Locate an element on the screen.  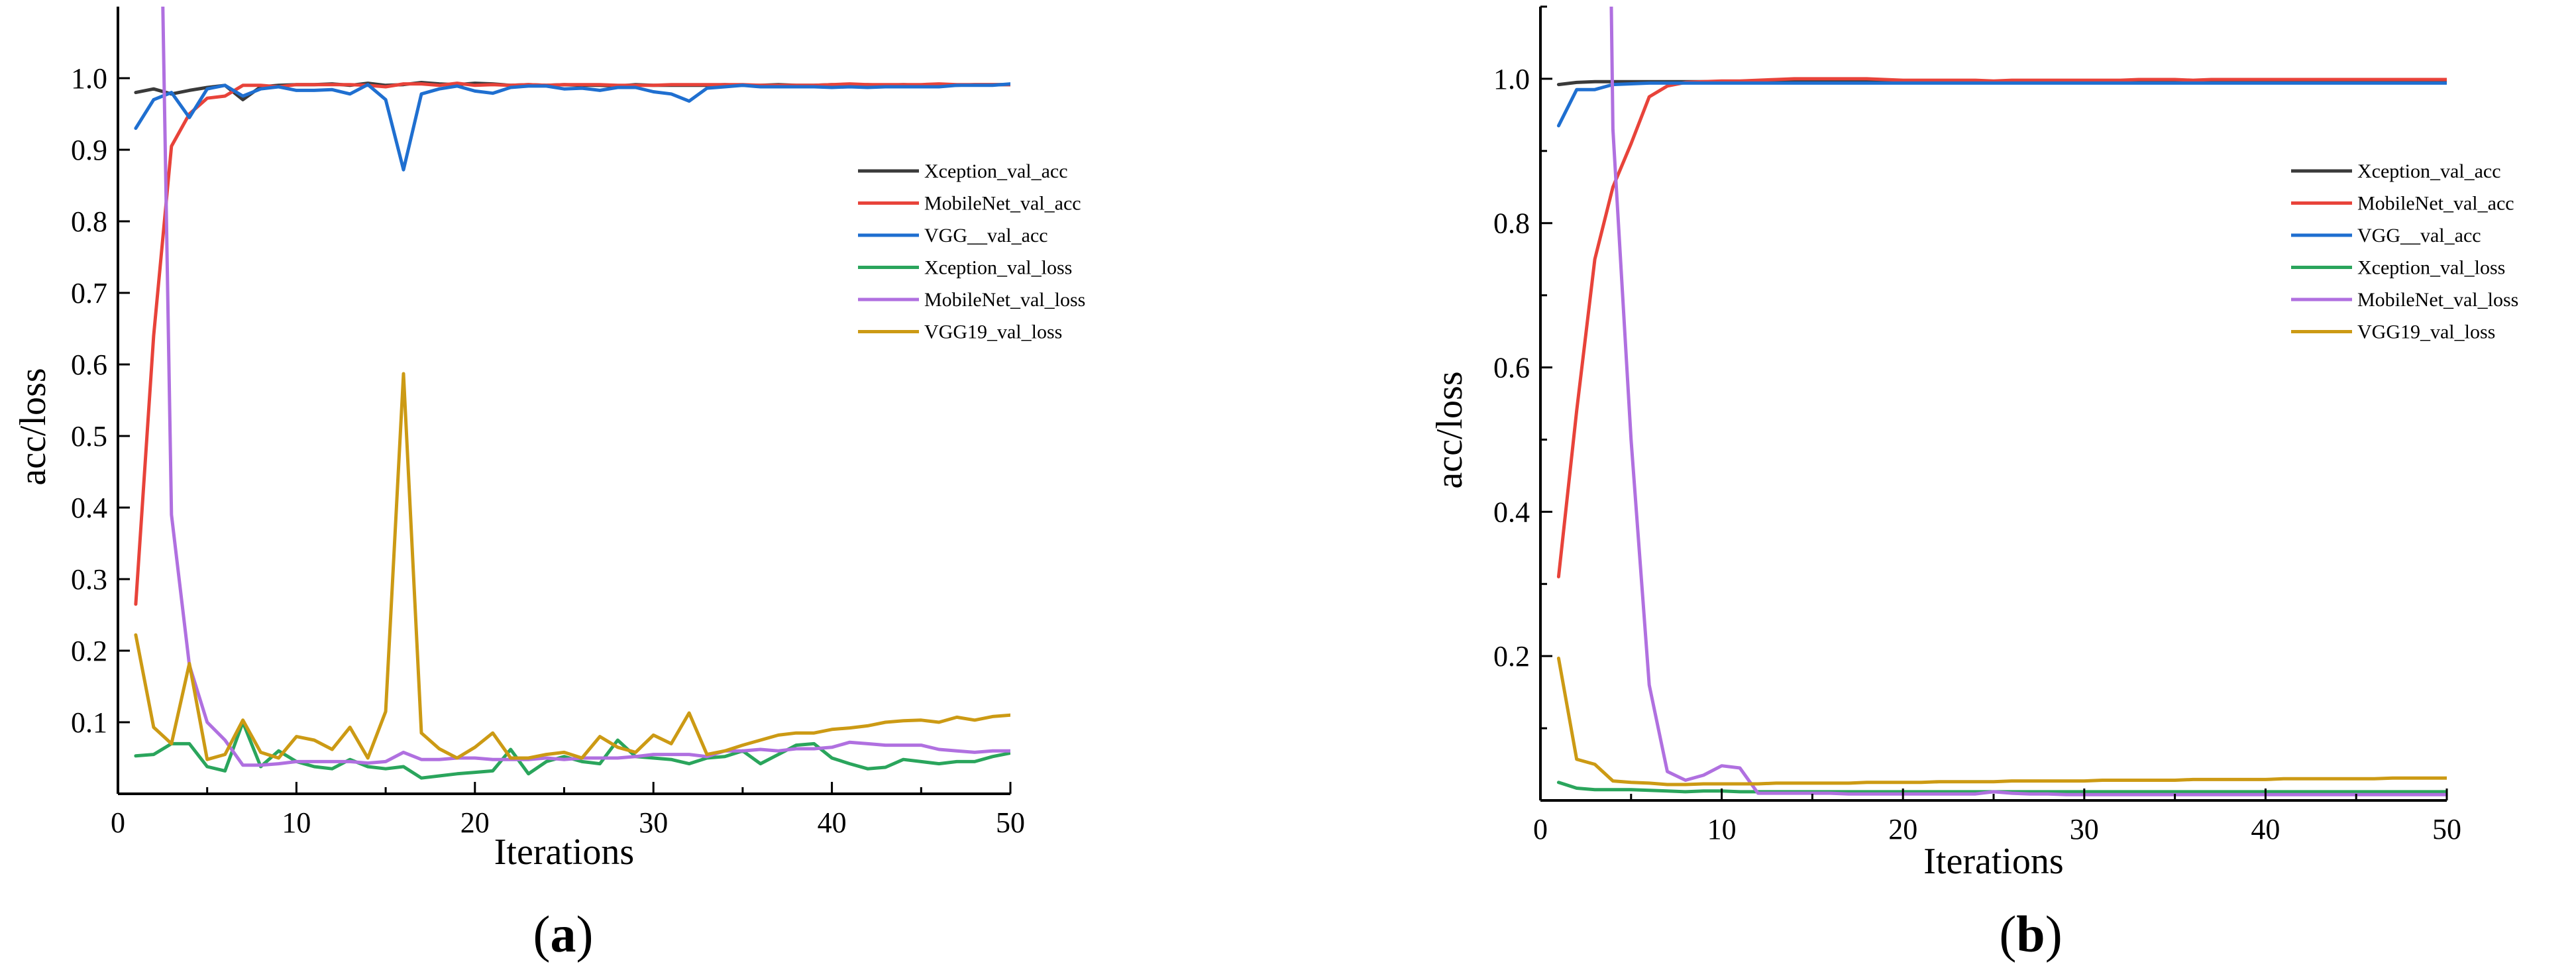
series-line-xception-val-loss is located at coordinates (572, 750).